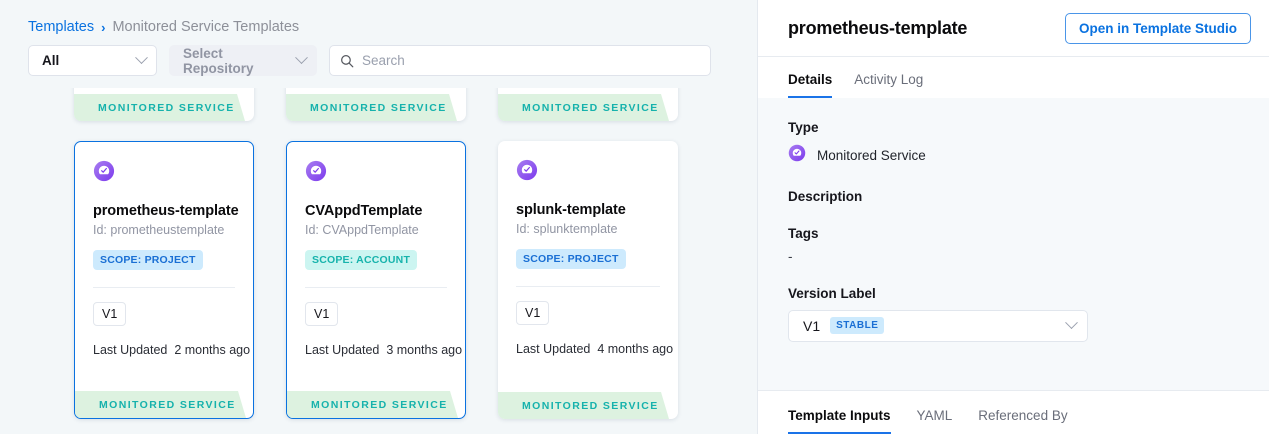  Describe the element at coordinates (383, 350) in the screenshot. I see `card-last-updated: Last Updated 3 months ago` at that location.